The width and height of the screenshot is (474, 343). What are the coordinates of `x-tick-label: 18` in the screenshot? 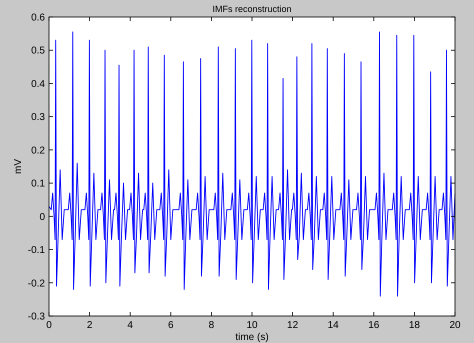 It's located at (414, 325).